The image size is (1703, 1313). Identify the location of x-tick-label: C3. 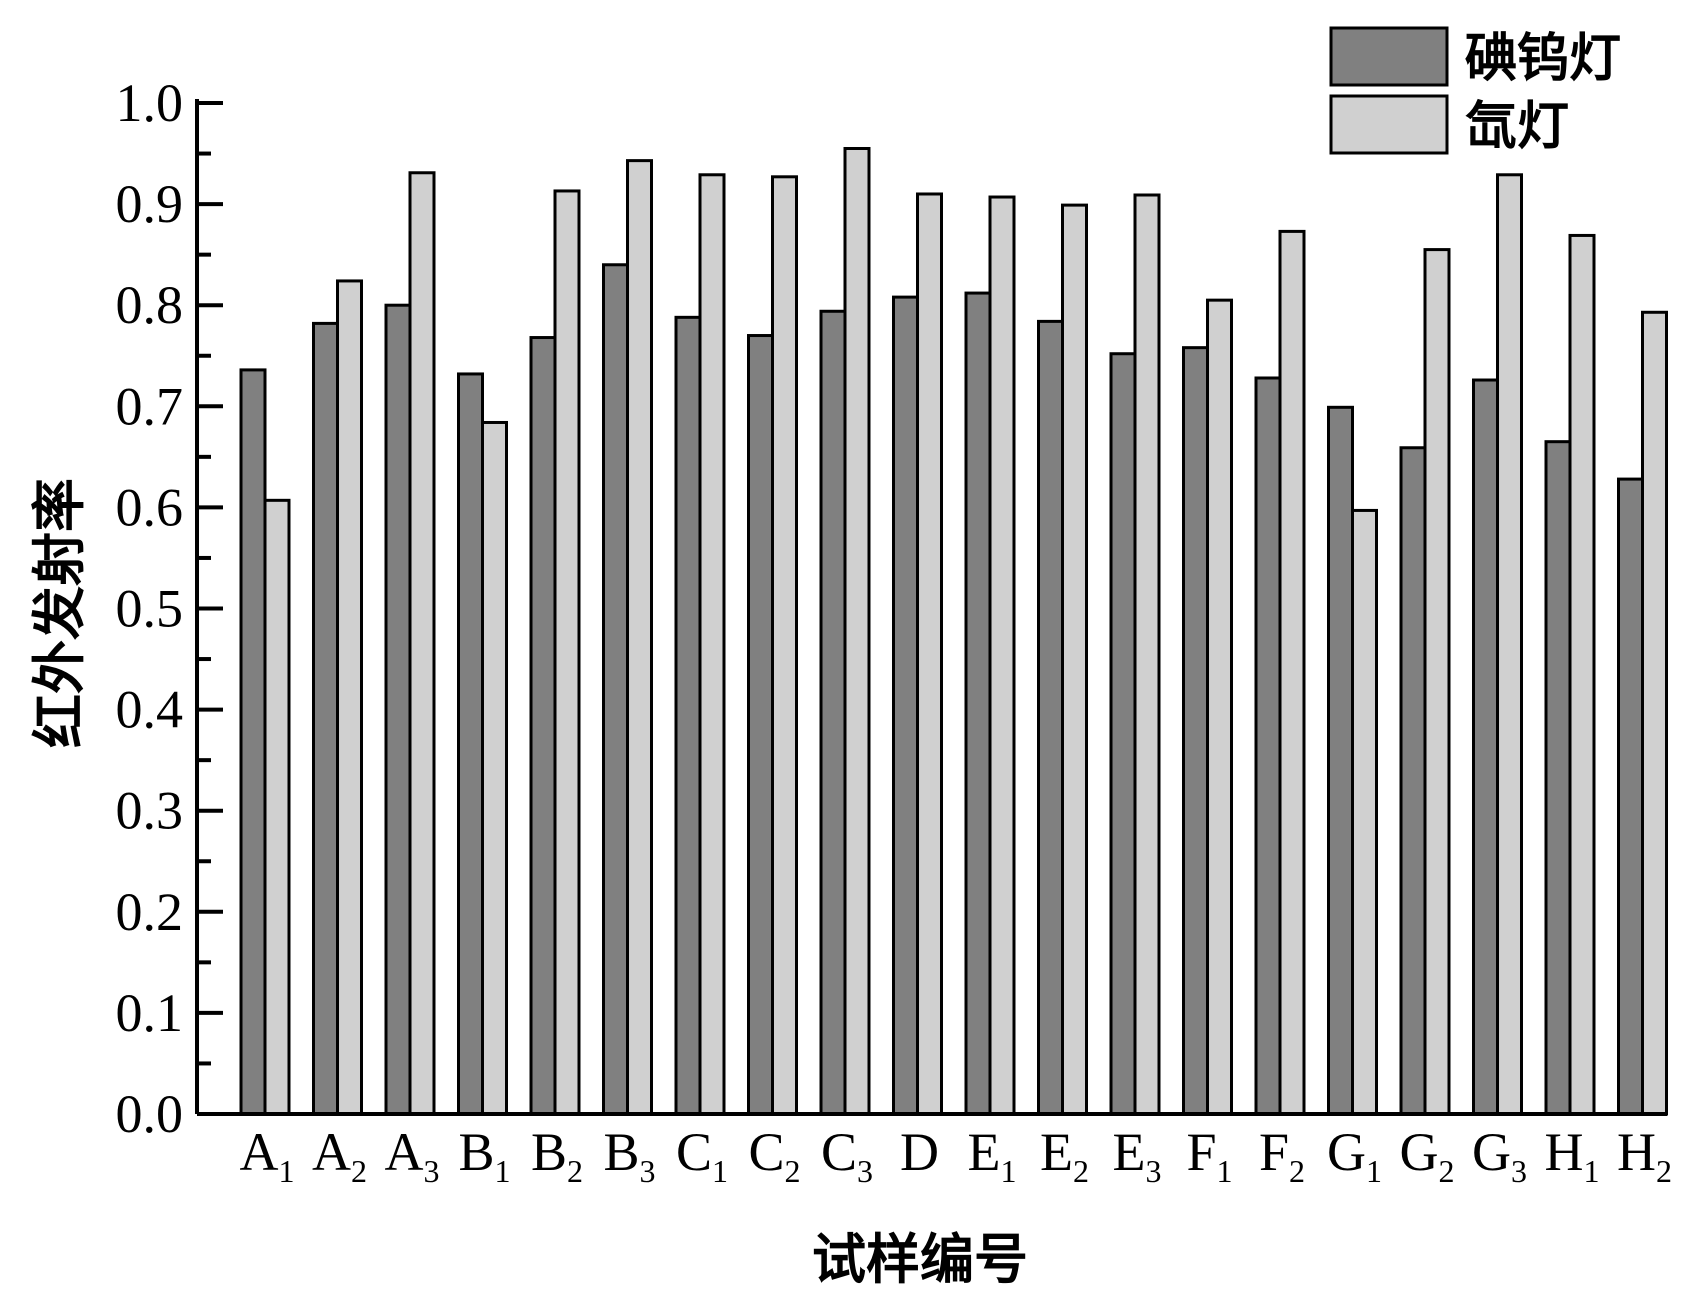
(847, 1155).